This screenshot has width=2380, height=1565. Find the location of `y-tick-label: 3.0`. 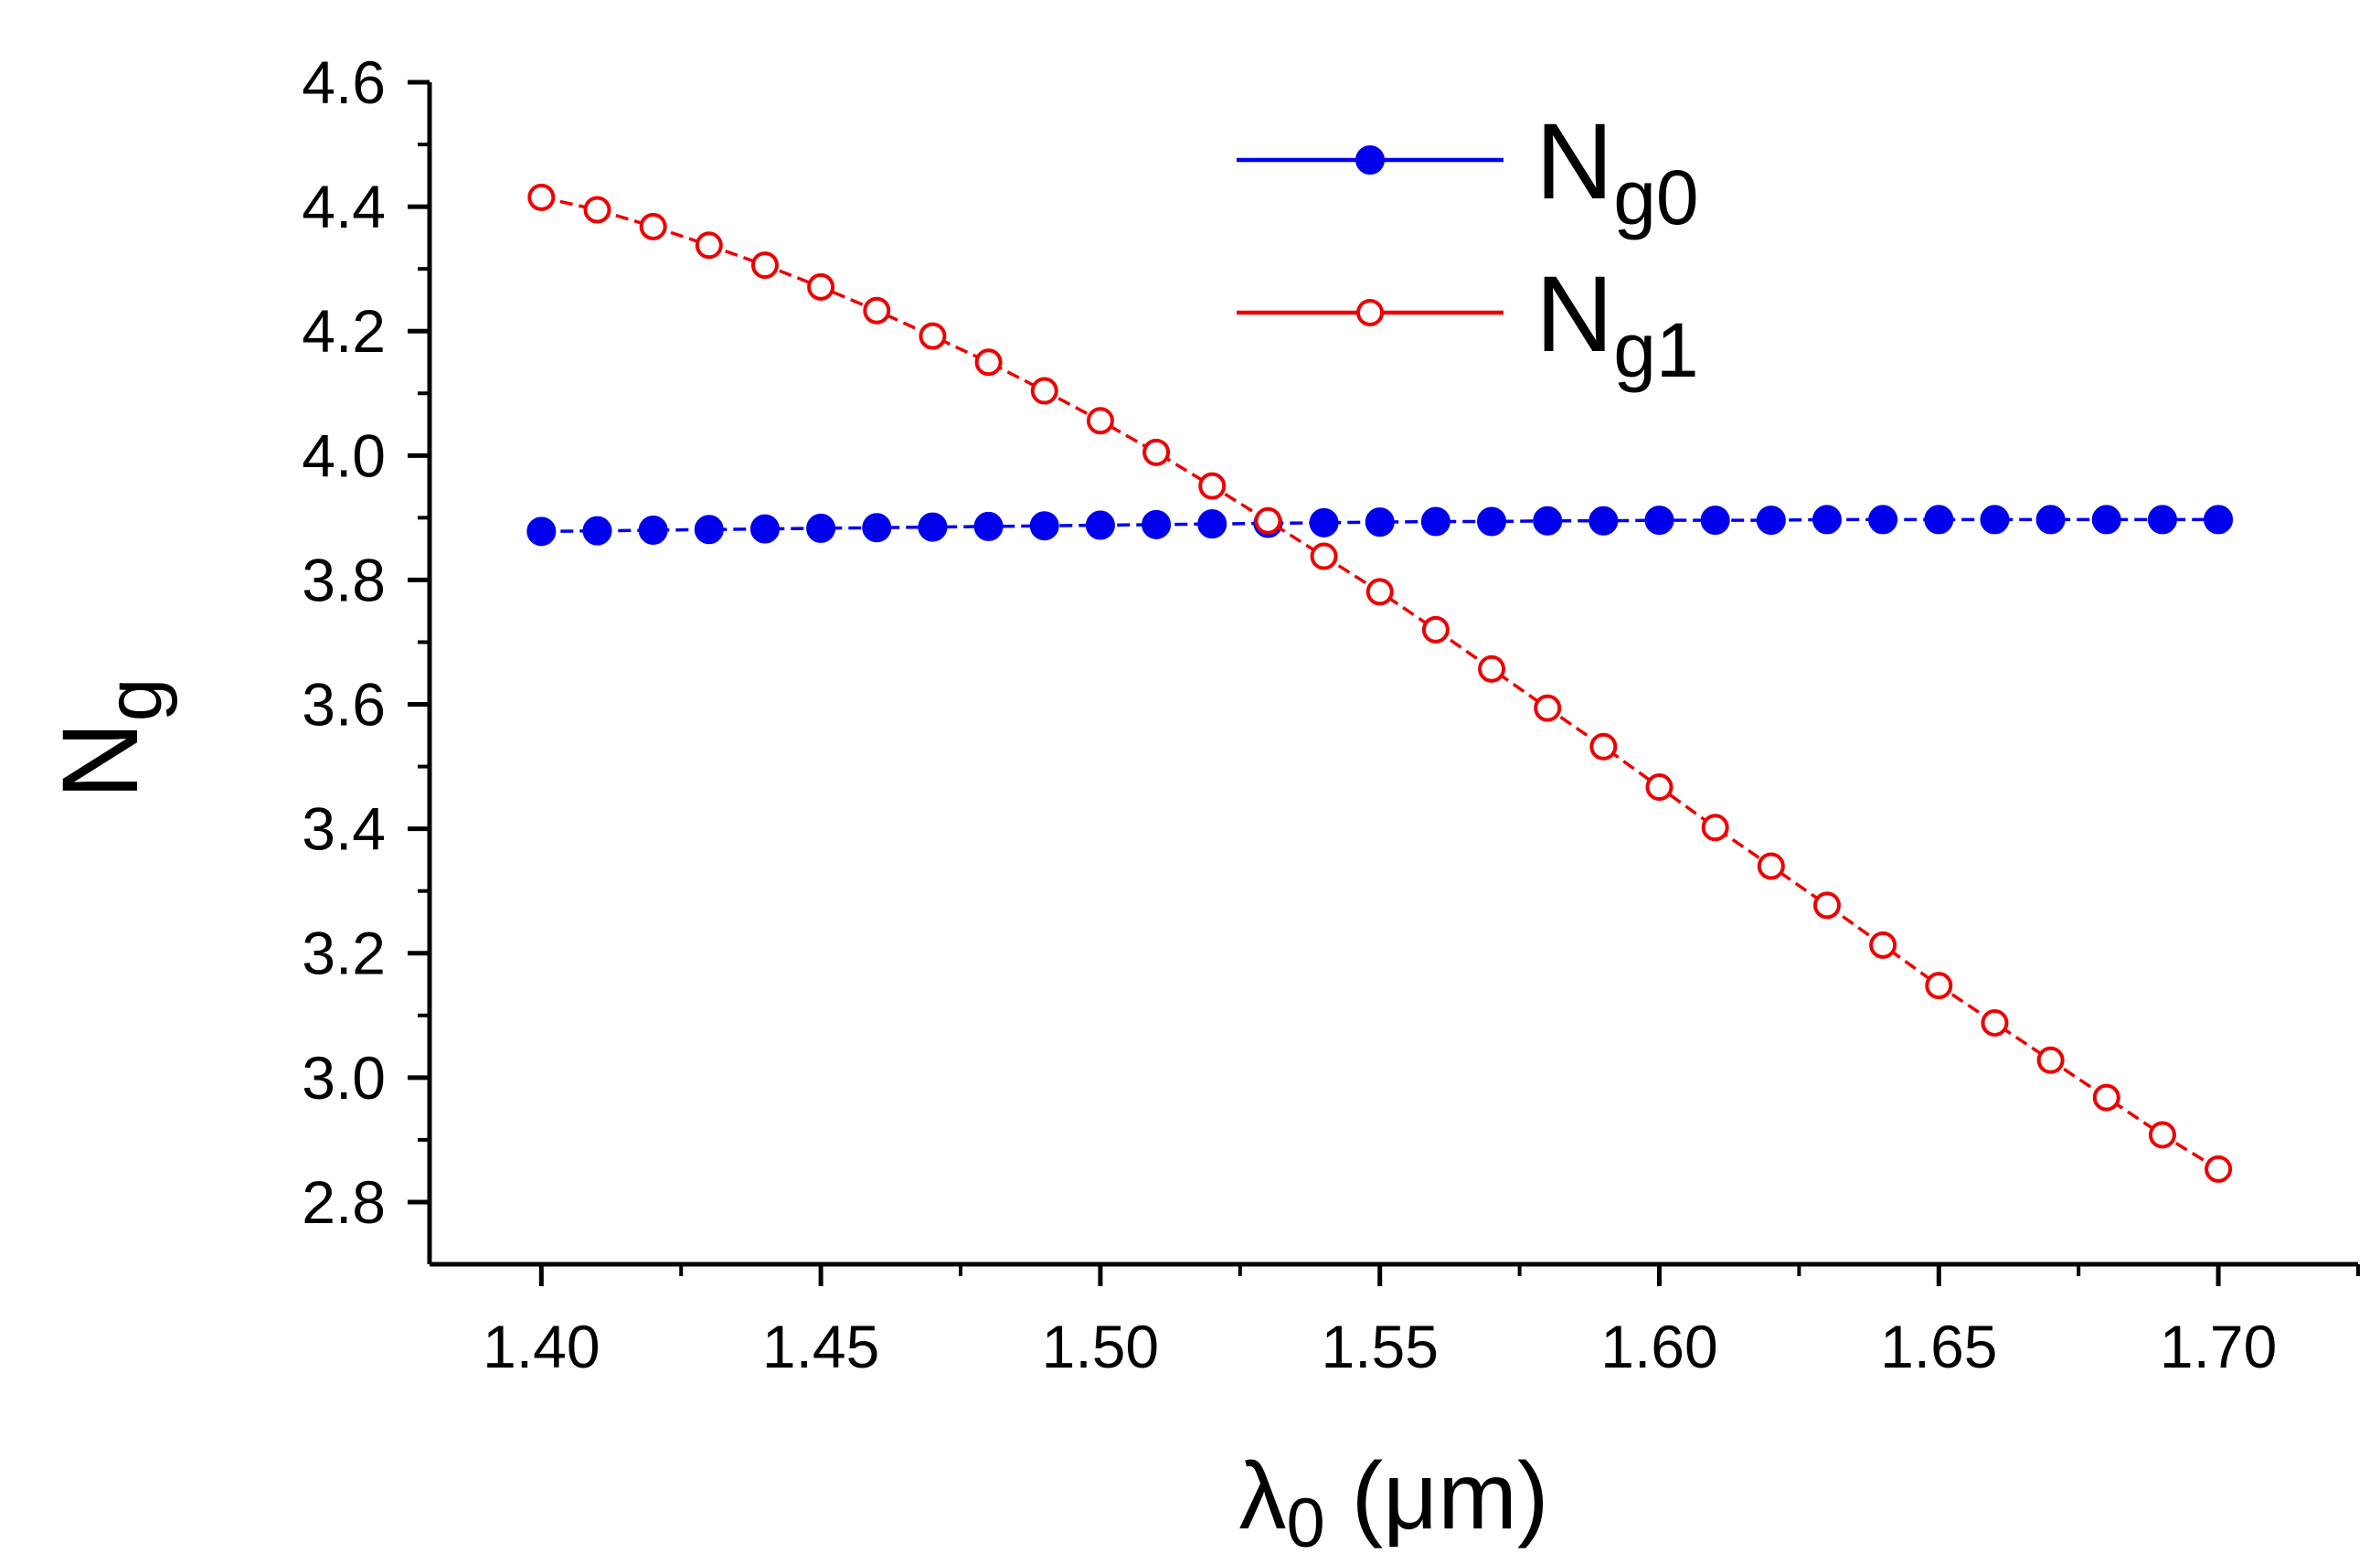

y-tick-label: 3.0 is located at coordinates (344, 1078).